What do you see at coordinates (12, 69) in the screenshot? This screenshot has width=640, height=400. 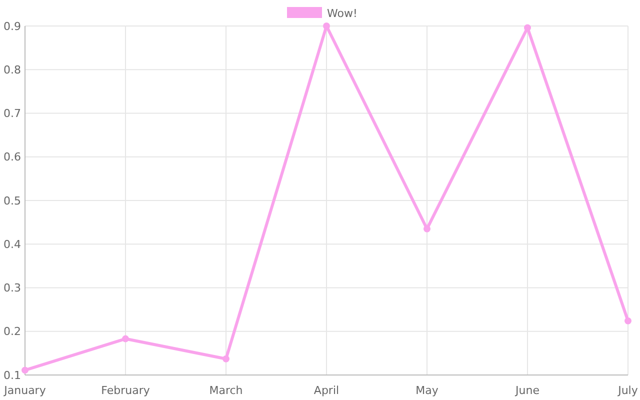 I see `y-tick-label: 0.8` at bounding box center [12, 69].